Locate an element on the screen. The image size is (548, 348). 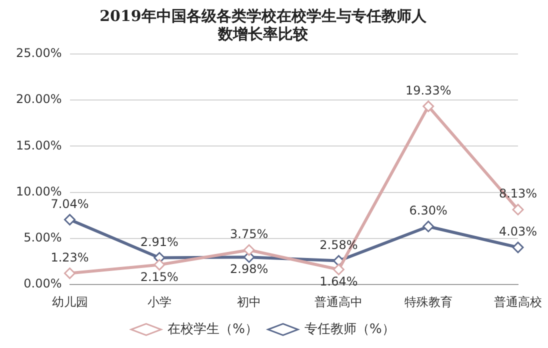
data-label: 1.23% is located at coordinates (69, 257).